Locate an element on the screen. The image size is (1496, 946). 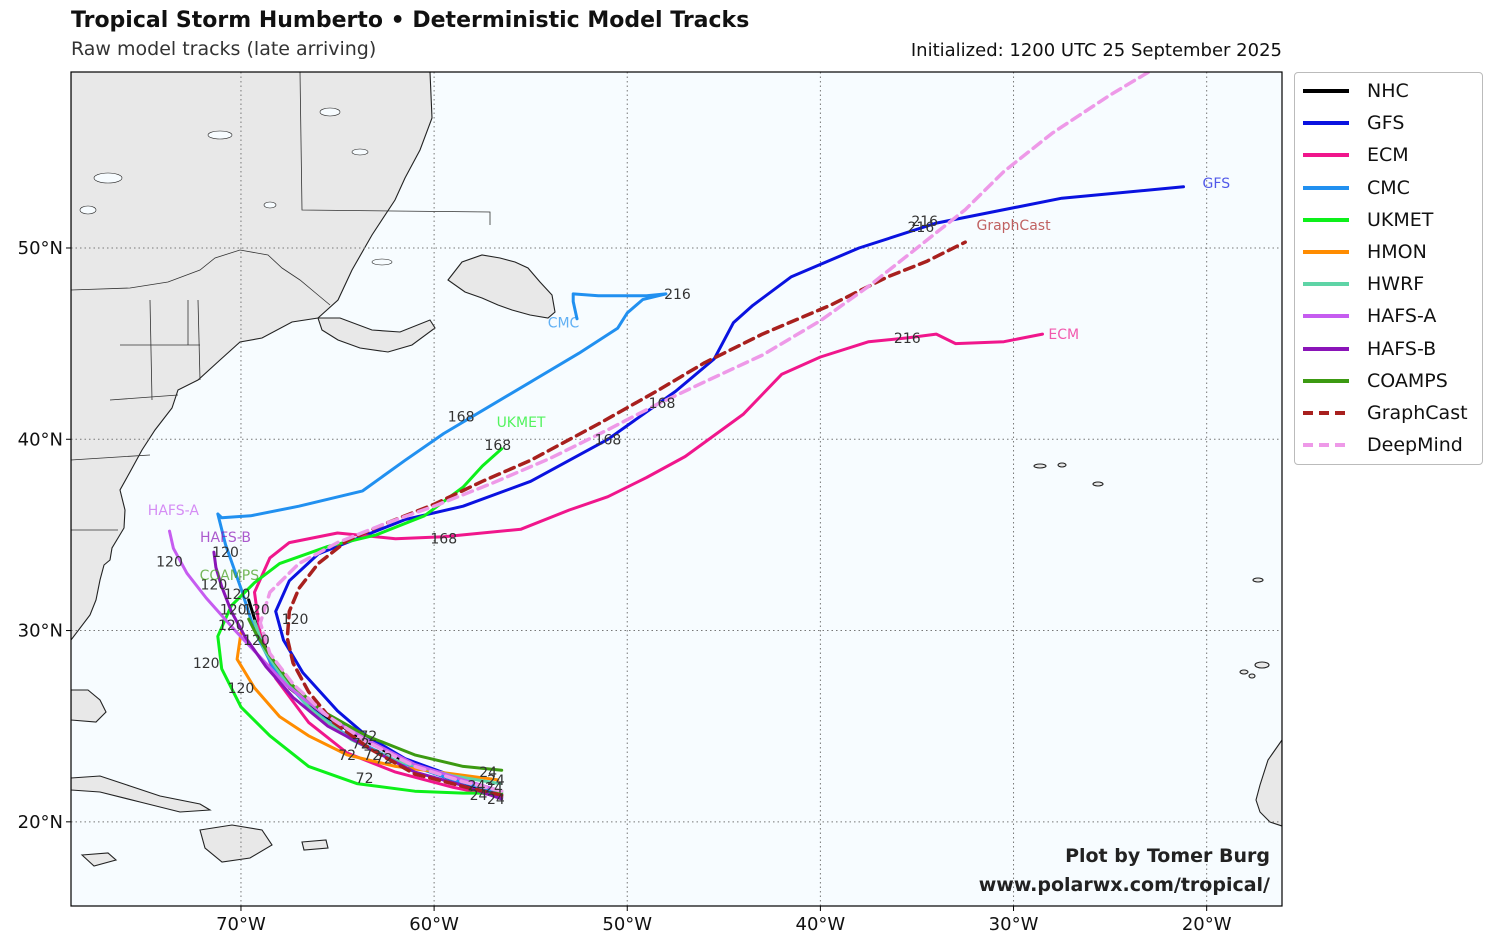
legend-label: COAMPS is located at coordinates (1407, 380).